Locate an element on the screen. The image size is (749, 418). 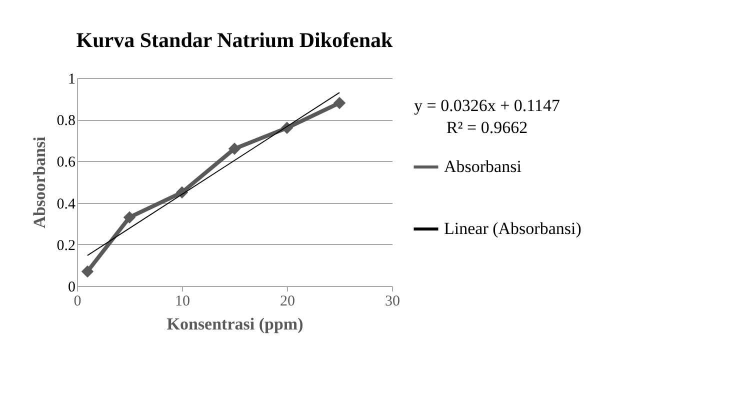
y-tick-label: 0 is located at coordinates (72, 288).